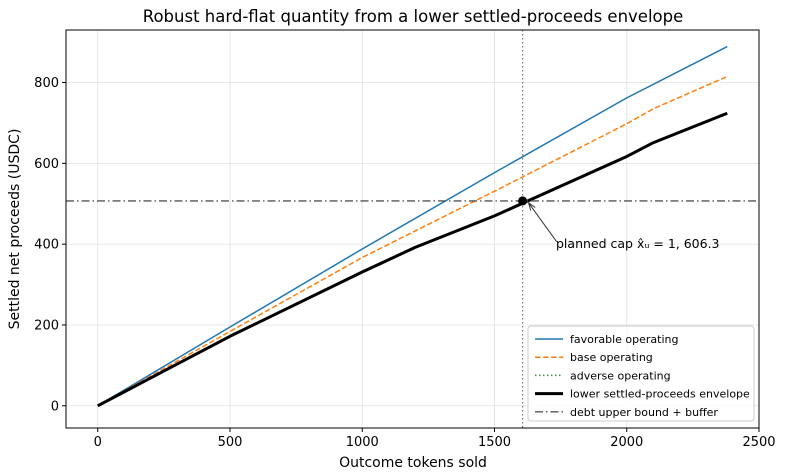 This screenshot has width=785, height=475. Describe the element at coordinates (435, 439) in the screenshot. I see `x-axis-ticks: 0 500 1000 1500 2000 2500` at that location.